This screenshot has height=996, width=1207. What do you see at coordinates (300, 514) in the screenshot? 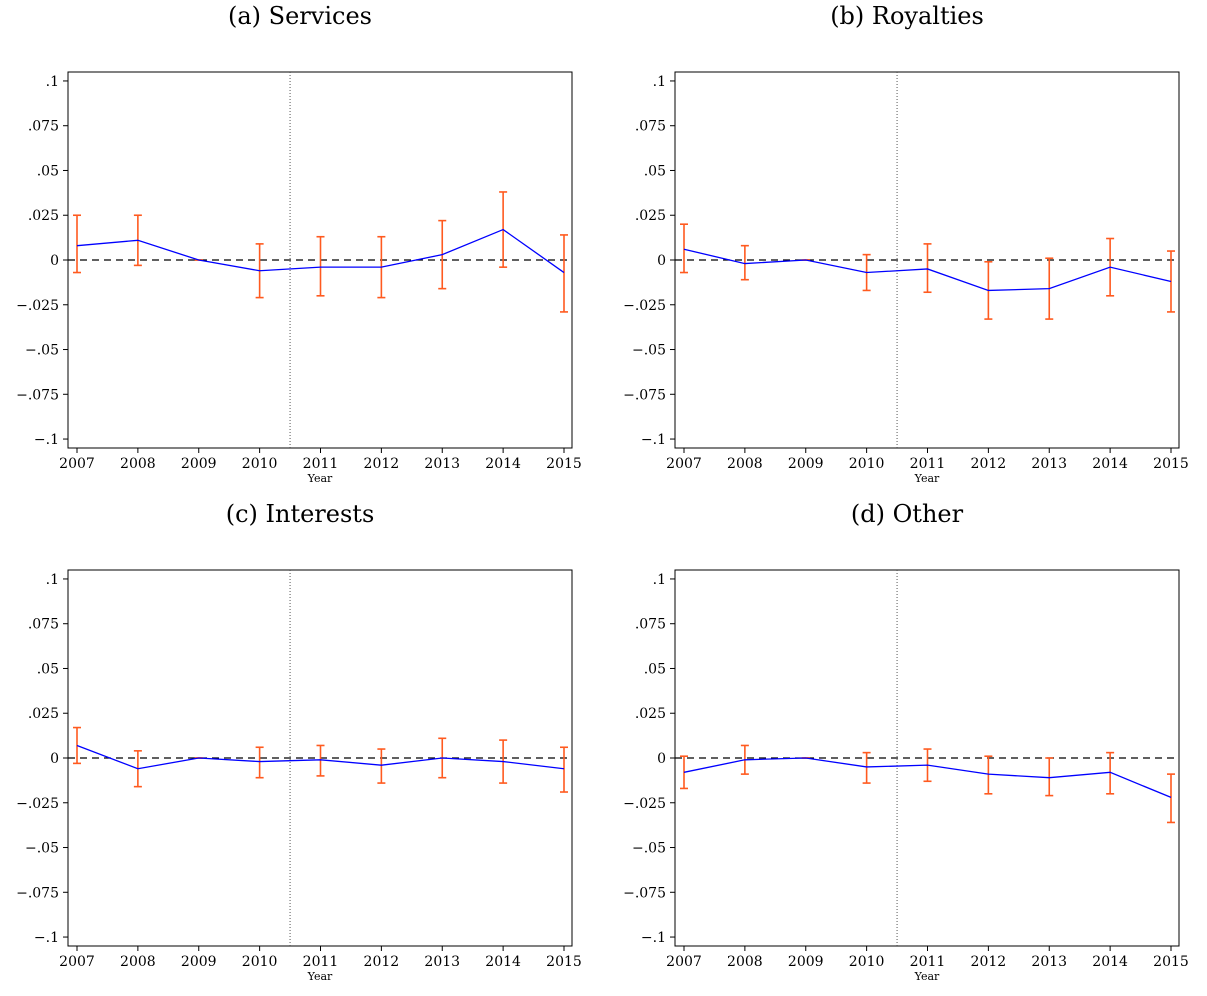
I see `panel-title: (c) Interests` at bounding box center [300, 514].